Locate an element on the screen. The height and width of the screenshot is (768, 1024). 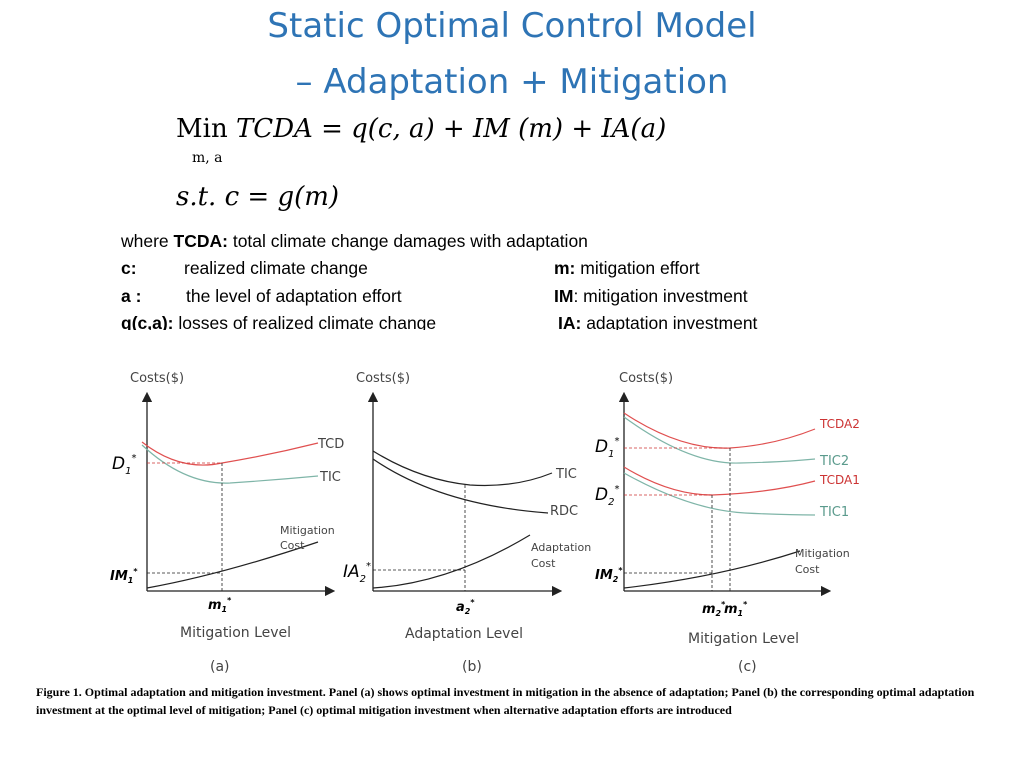
panel-a-cost-label-2: Cost is located at coordinates (292, 545).